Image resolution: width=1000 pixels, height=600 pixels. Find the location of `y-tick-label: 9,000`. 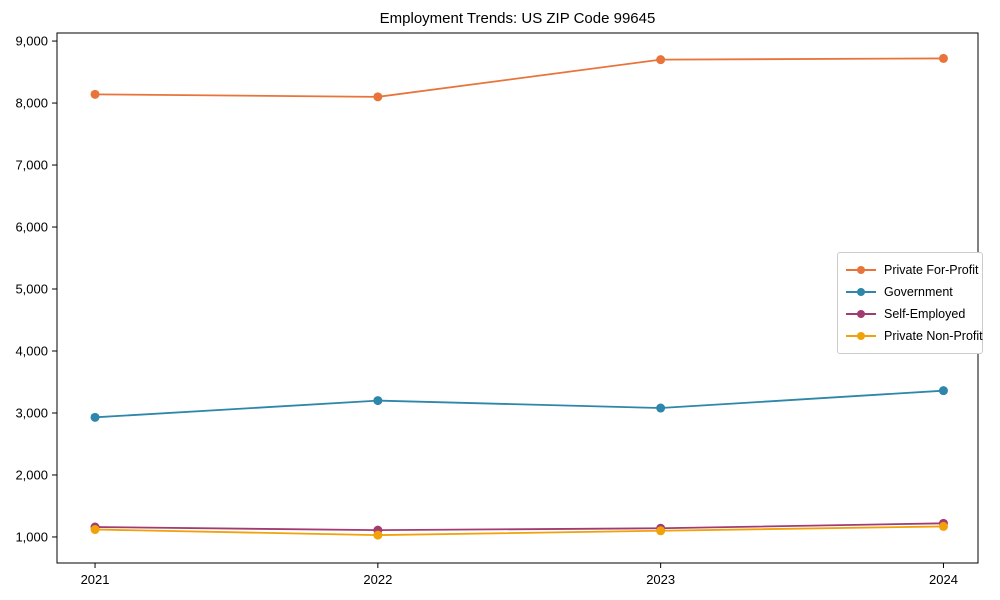

y-tick-label: 9,000 is located at coordinates (31, 41).